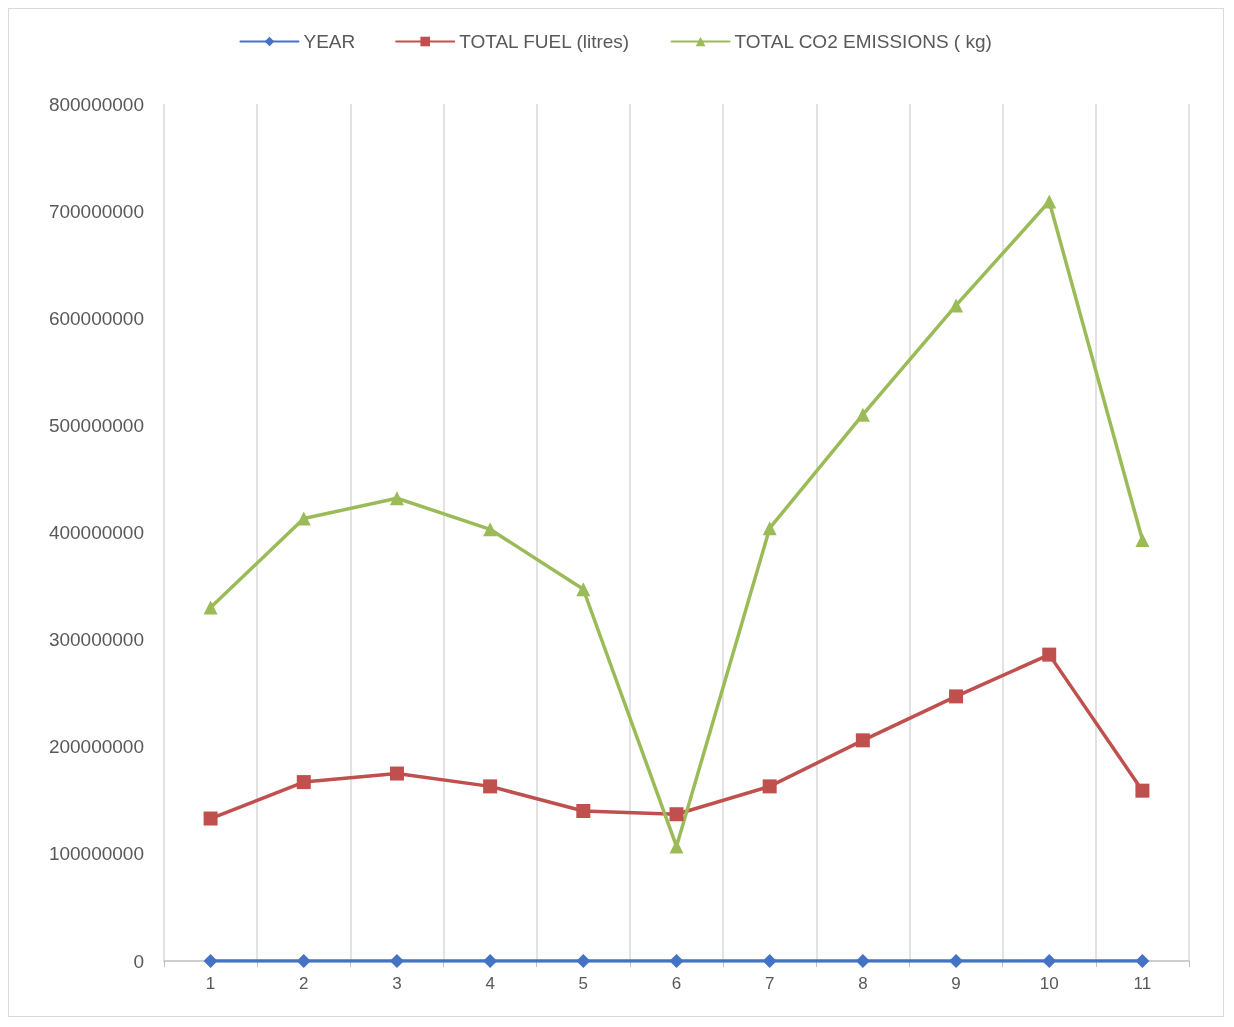 This screenshot has height=1027, width=1234. Describe the element at coordinates (96, 640) in the screenshot. I see `y-tick-label: 300000000` at that location.